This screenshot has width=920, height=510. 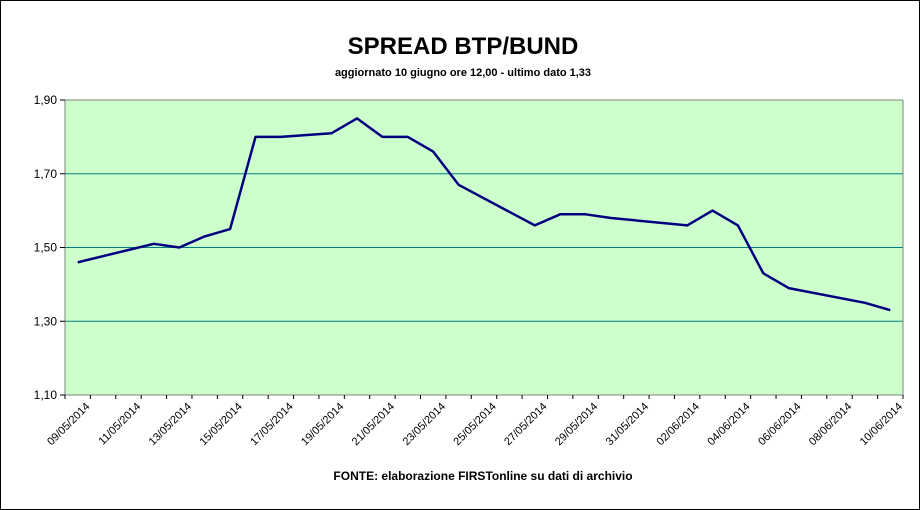 I want to click on x-tick-label: 13/05/2014, so click(x=170, y=424).